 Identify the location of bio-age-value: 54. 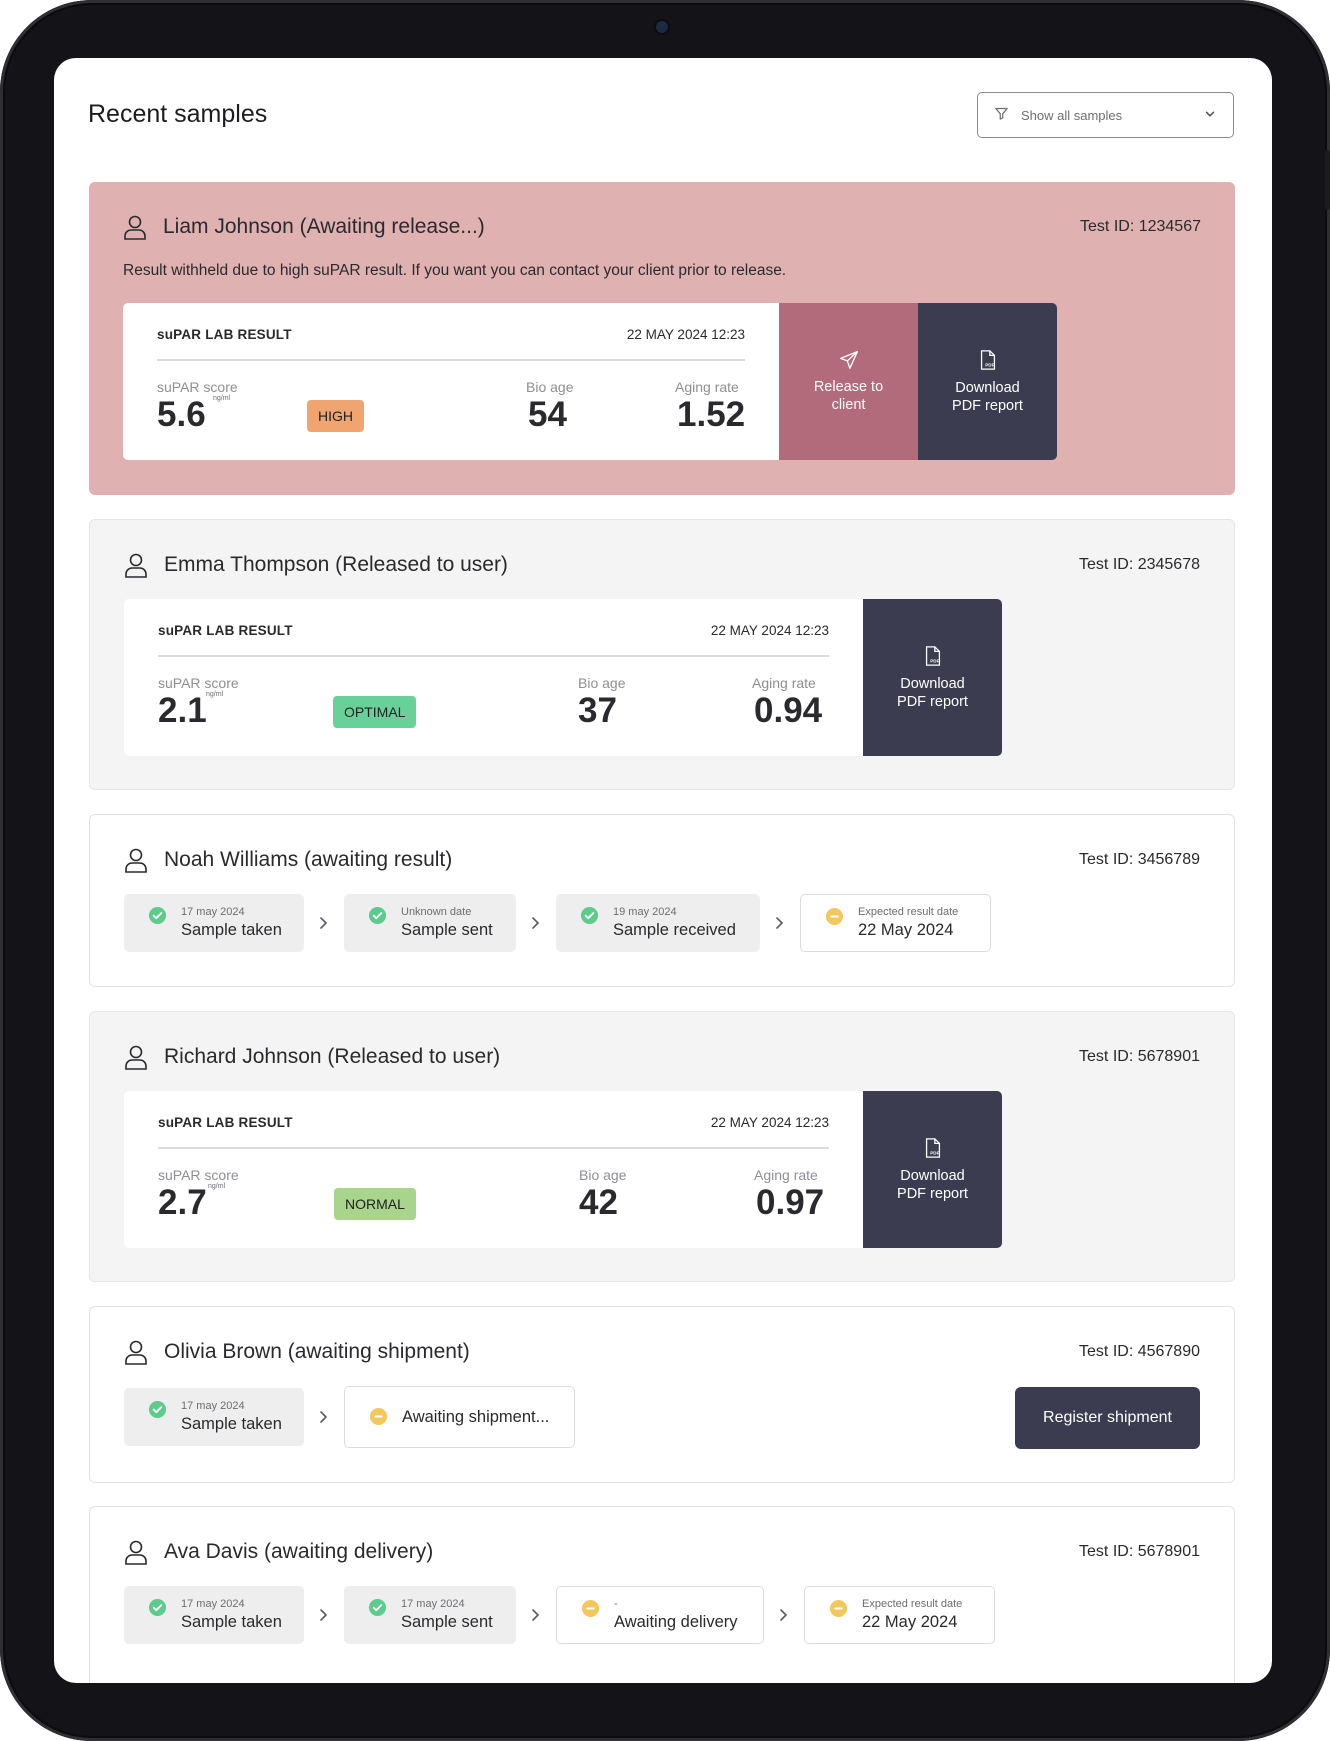
(547, 414).